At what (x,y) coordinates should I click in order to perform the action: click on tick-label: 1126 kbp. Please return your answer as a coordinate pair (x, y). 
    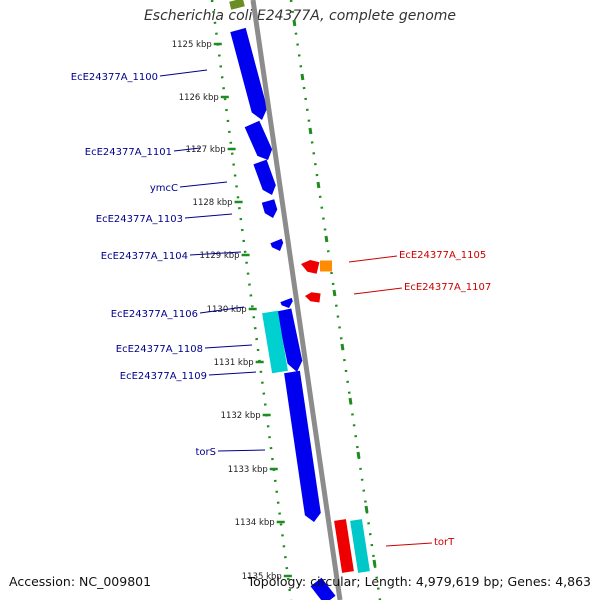
    Looking at the image, I should click on (199, 98).